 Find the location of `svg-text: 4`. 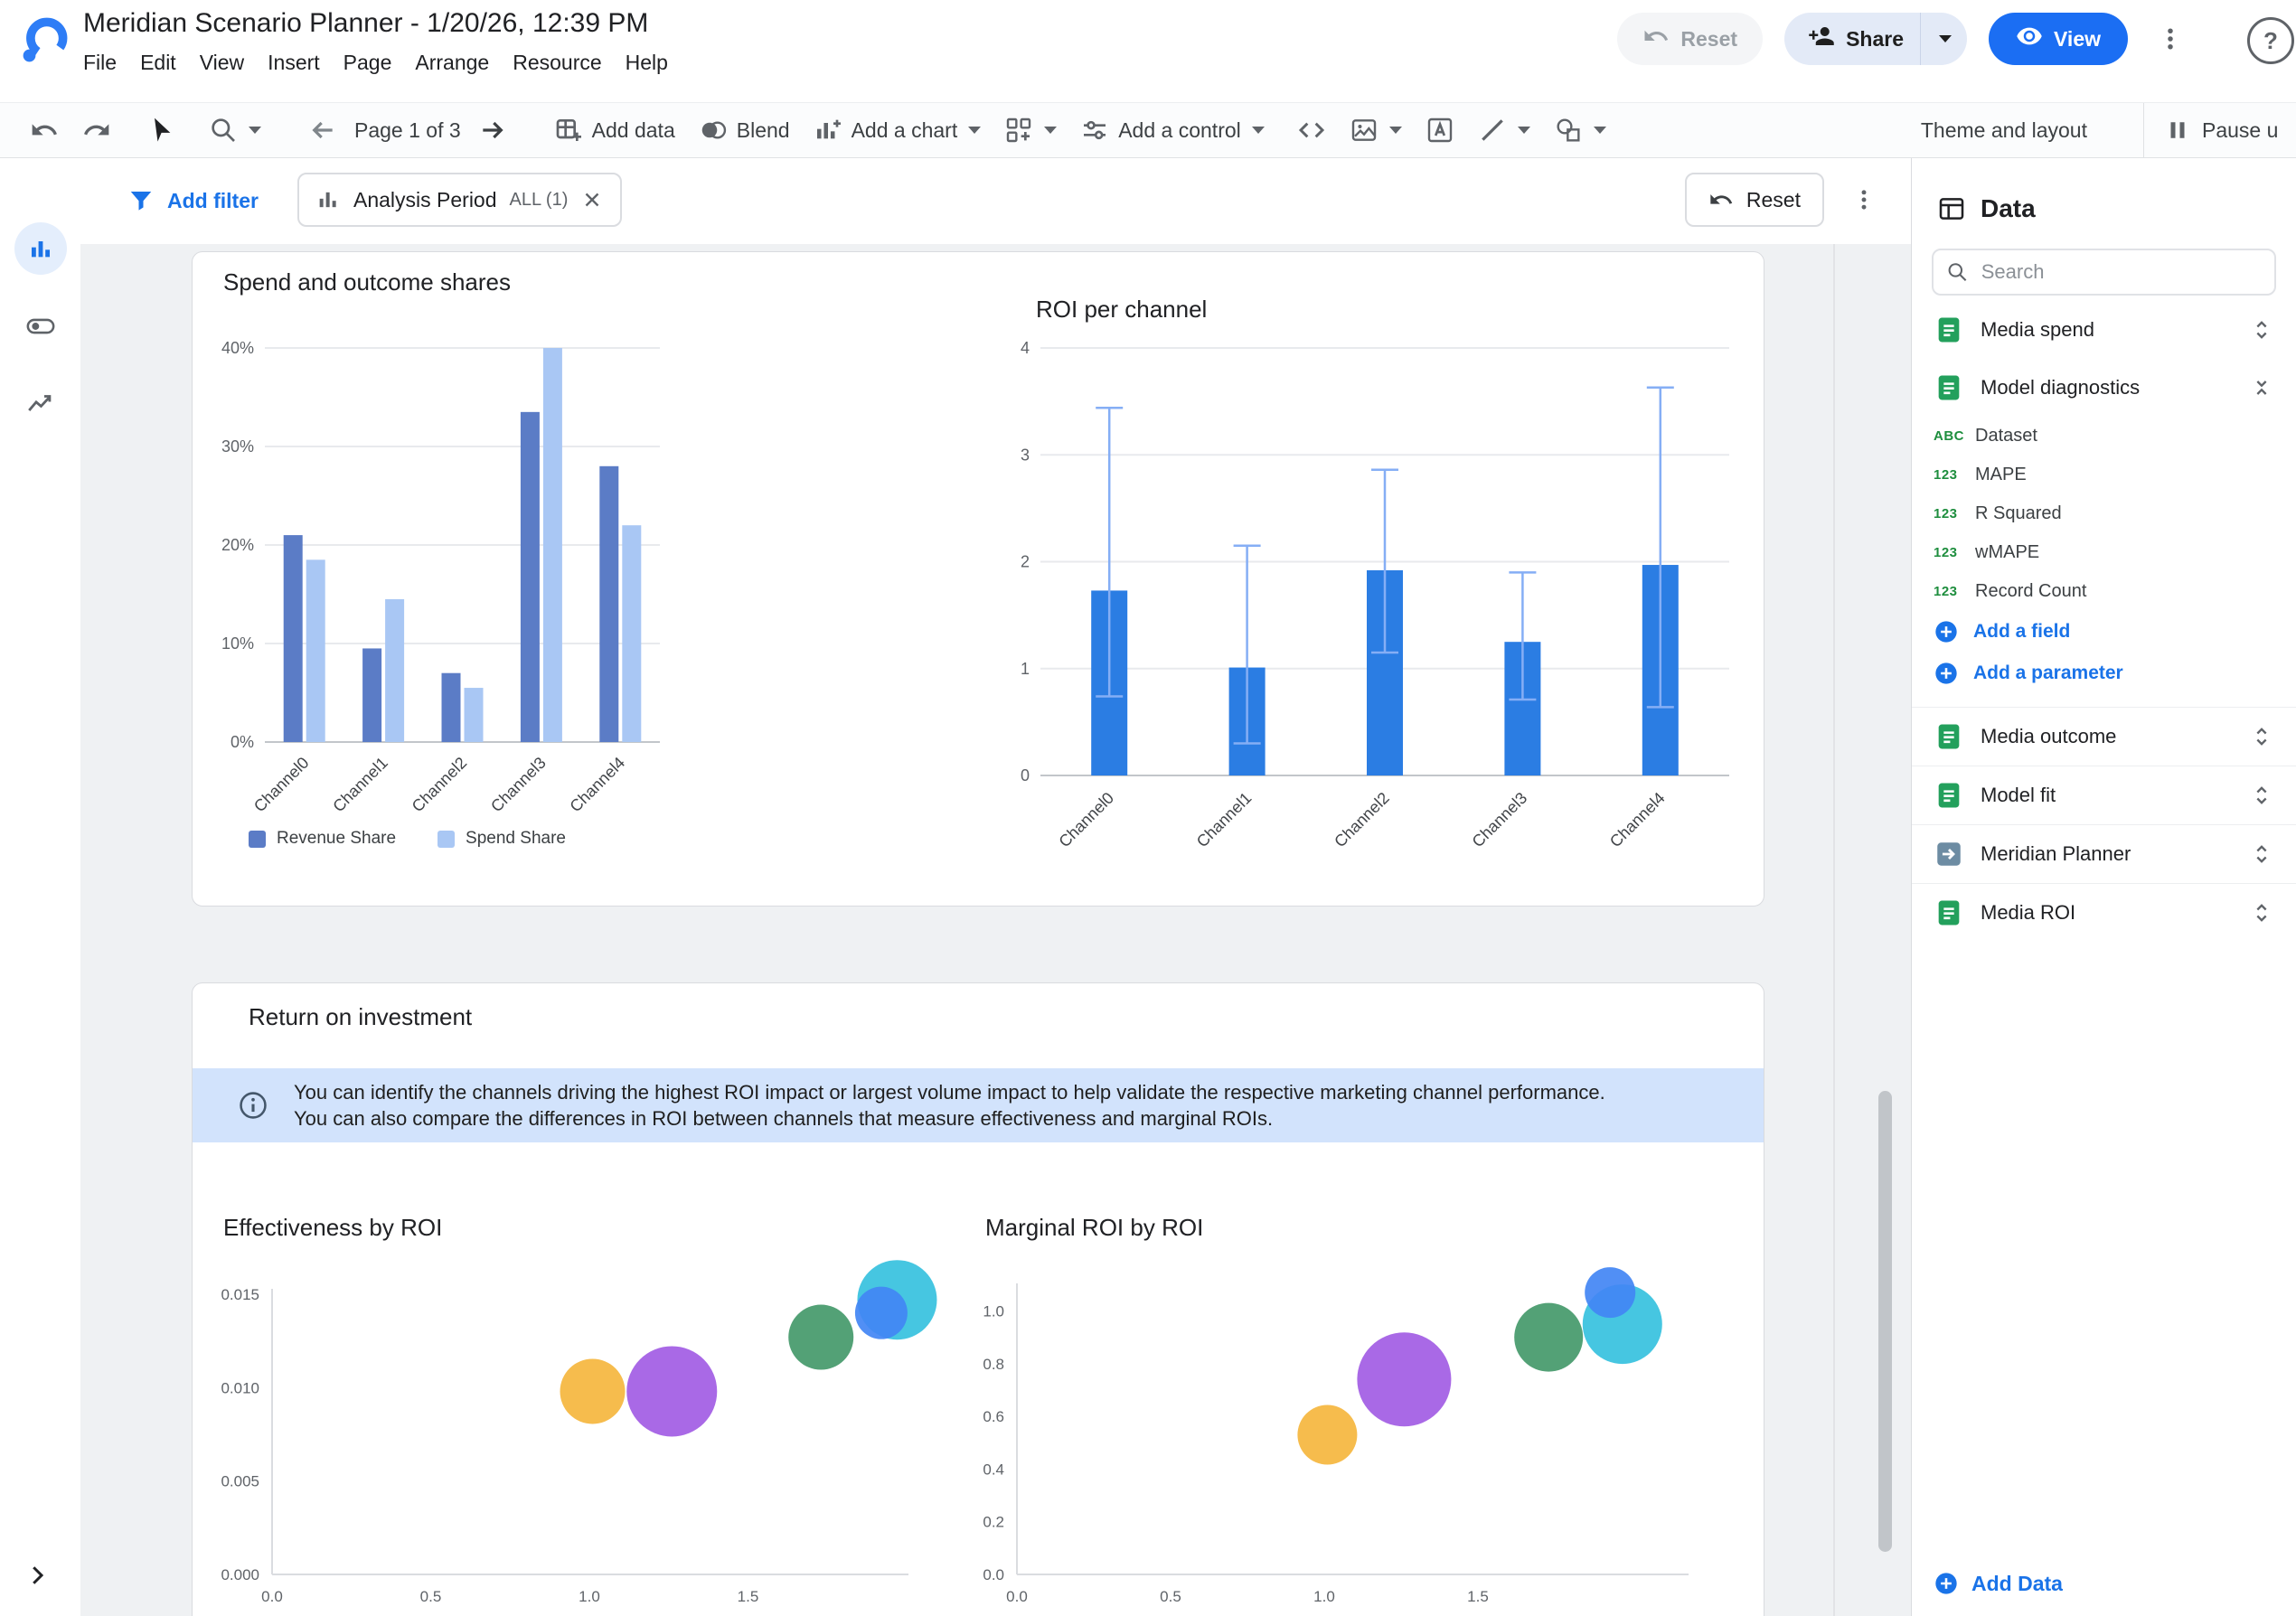

svg-text: 4 is located at coordinates (1025, 348).